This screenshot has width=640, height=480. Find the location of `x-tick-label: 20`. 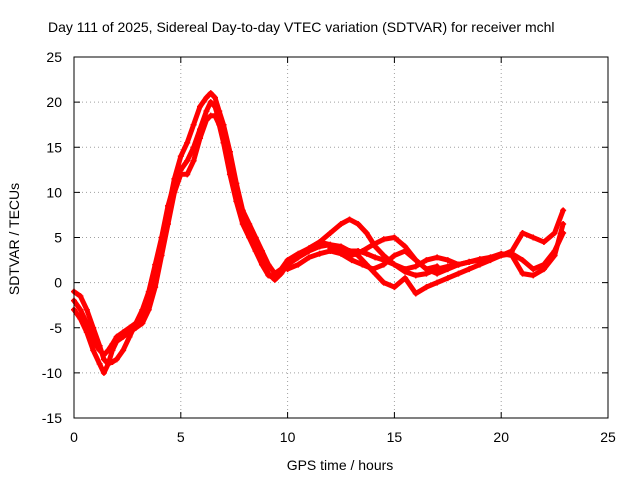

x-tick-label: 20 is located at coordinates (501, 437).